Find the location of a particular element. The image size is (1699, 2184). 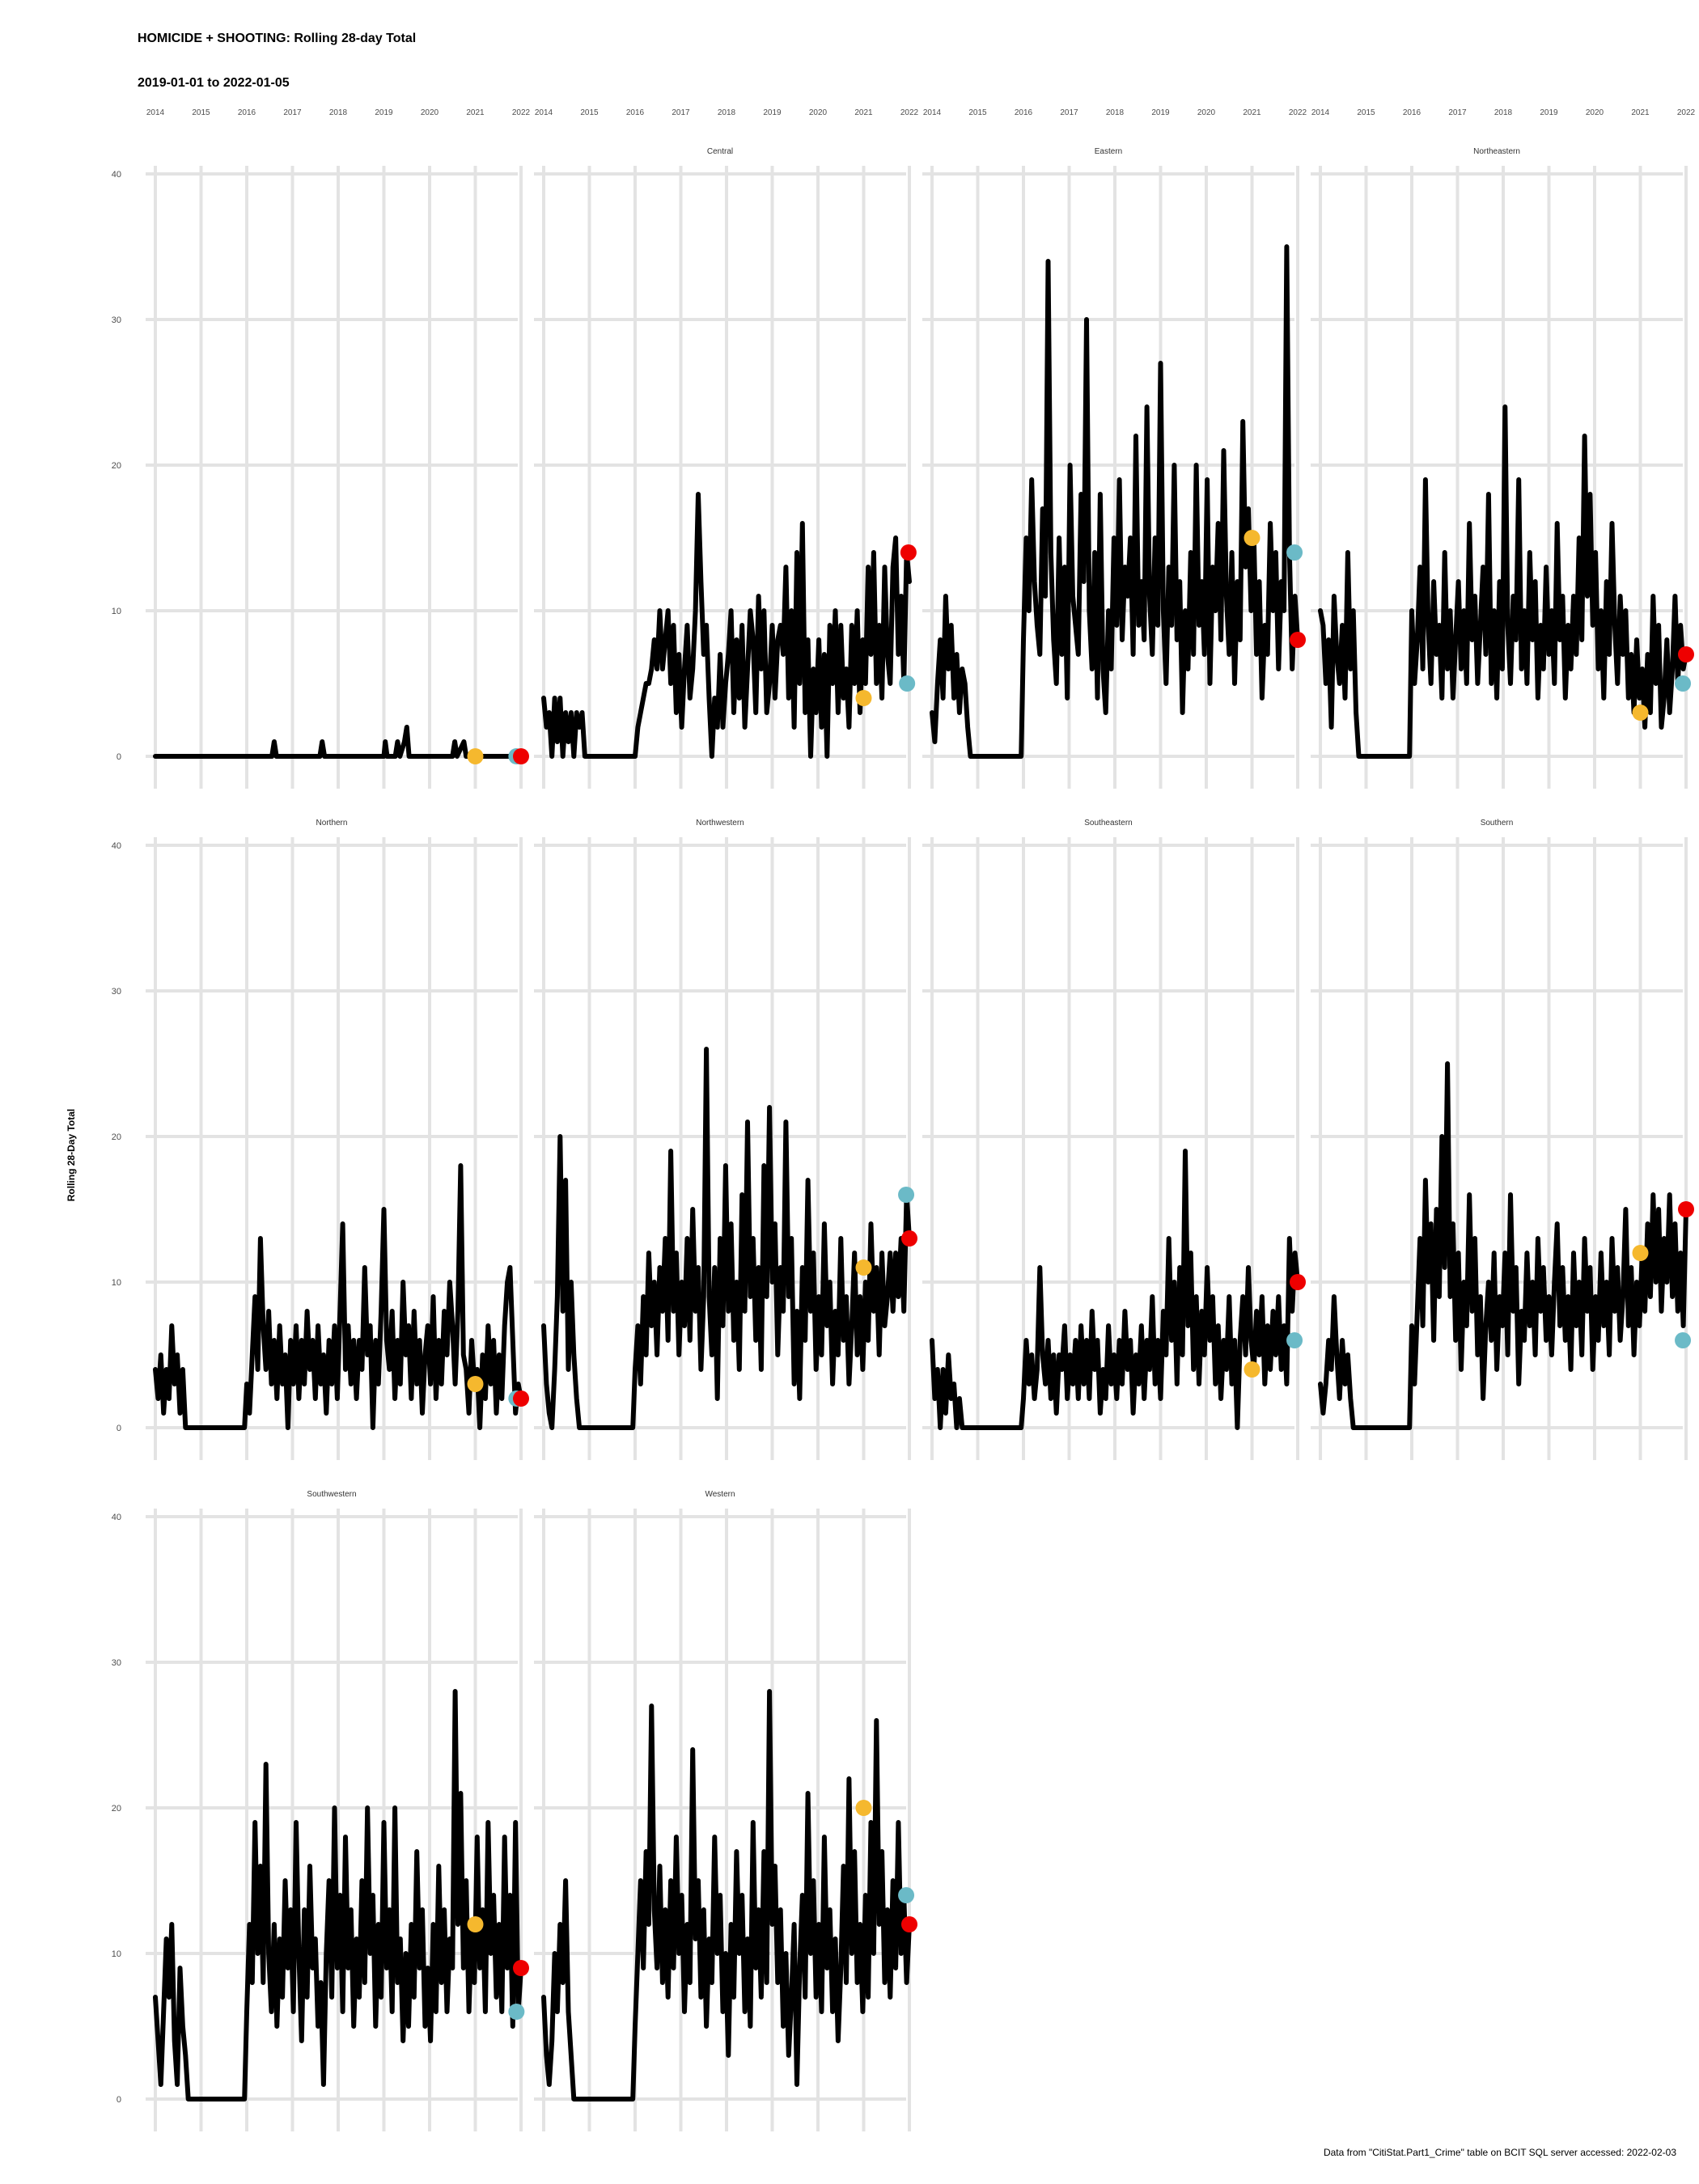

panel-southwestern: 0 10 20 30 40 Southwestern is located at coordinates (320, 1810).